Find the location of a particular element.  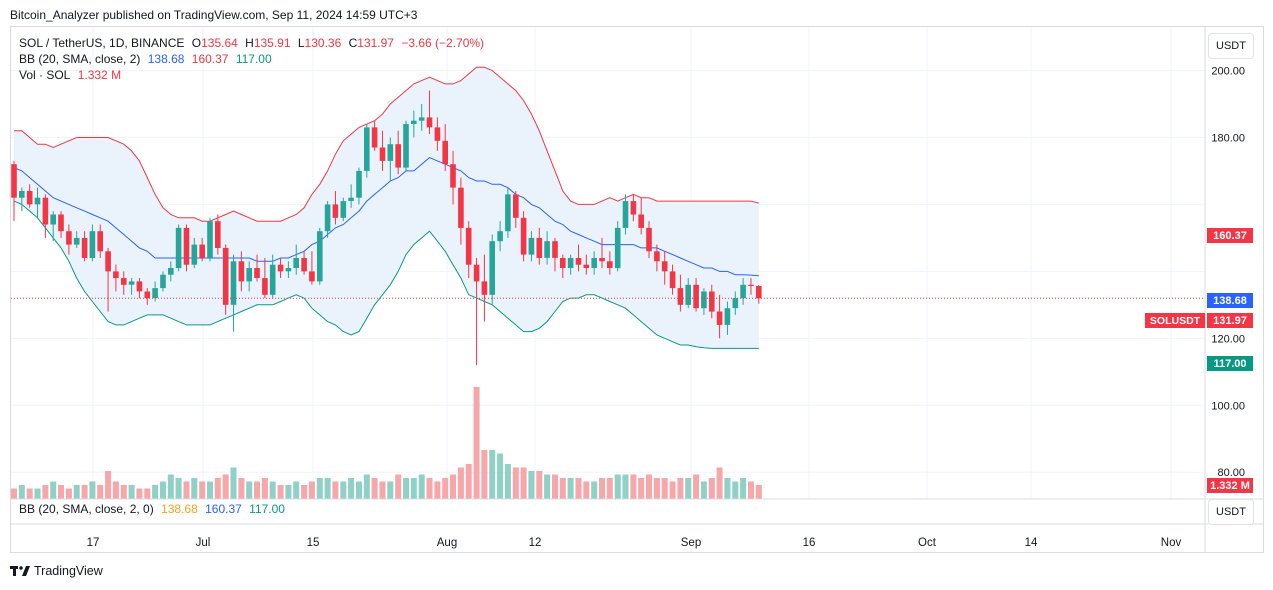

currency-button-bottom: USDT is located at coordinates (1231, 512).